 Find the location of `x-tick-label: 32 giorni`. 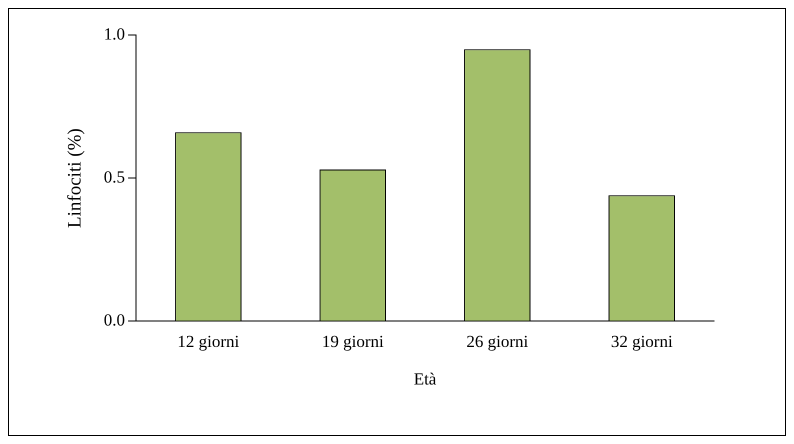

x-tick-label: 32 giorni is located at coordinates (641, 341).